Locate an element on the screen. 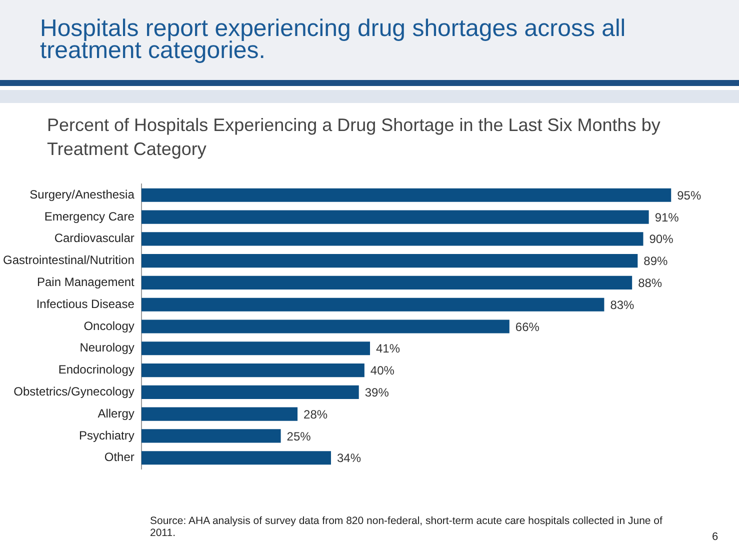  text: 6 is located at coordinates (715, 537).